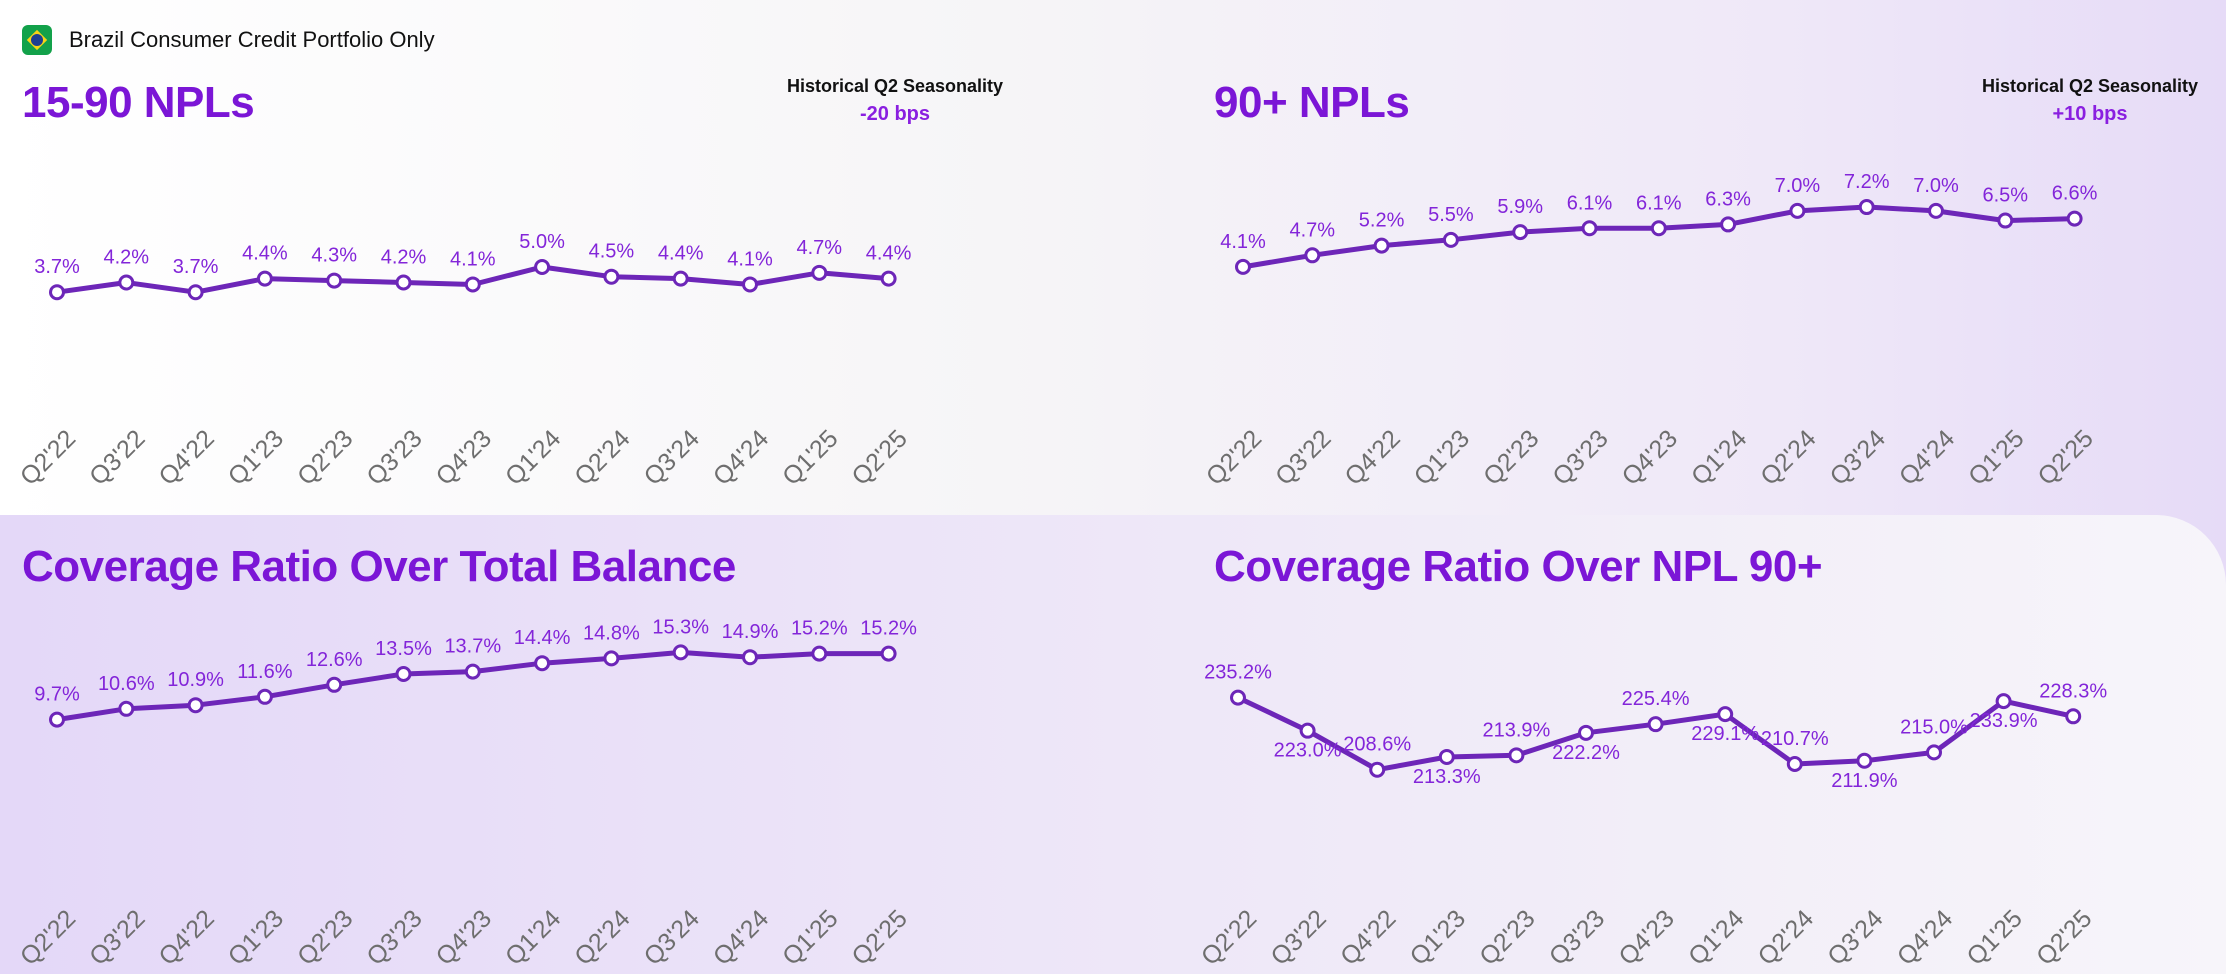 Image resolution: width=2226 pixels, height=974 pixels. What do you see at coordinates (1794, 764) in the screenshot?
I see `coverage_npl90-point-Q2'24` at bounding box center [1794, 764].